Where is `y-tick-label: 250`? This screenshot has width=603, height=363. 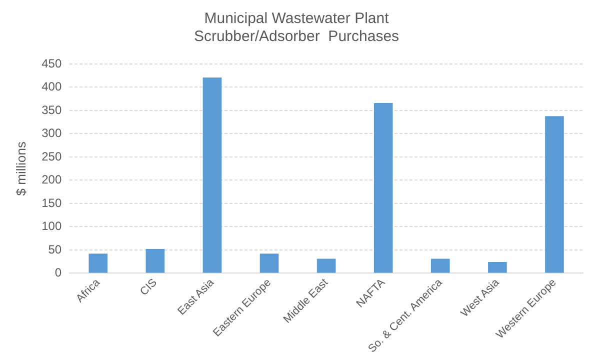
y-tick-label: 250 is located at coordinates (52, 156).